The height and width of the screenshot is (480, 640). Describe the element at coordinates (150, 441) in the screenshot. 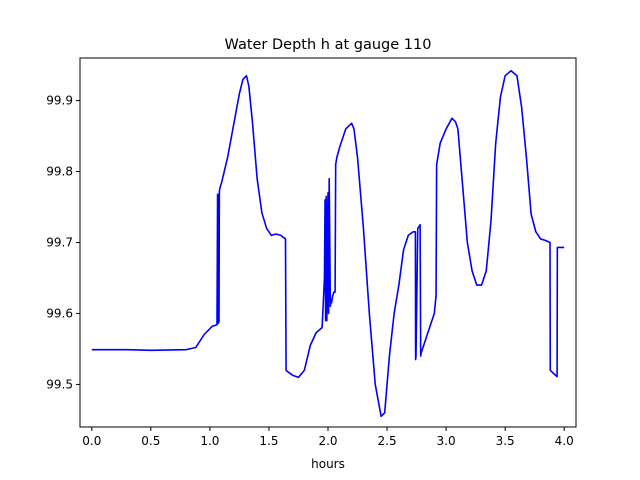

I see `x-tick-label: 0.5` at that location.